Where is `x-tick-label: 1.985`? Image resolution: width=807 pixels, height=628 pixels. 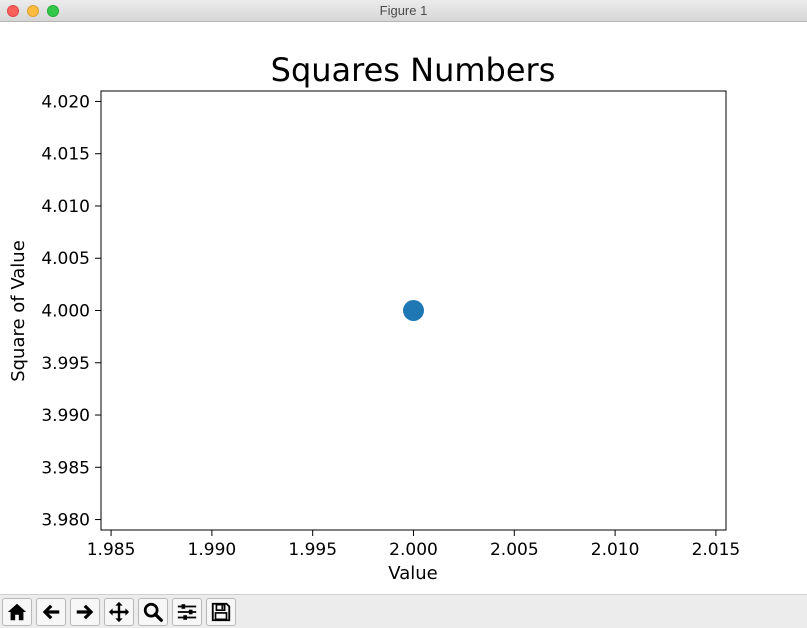
x-tick-label: 1.985 is located at coordinates (111, 550).